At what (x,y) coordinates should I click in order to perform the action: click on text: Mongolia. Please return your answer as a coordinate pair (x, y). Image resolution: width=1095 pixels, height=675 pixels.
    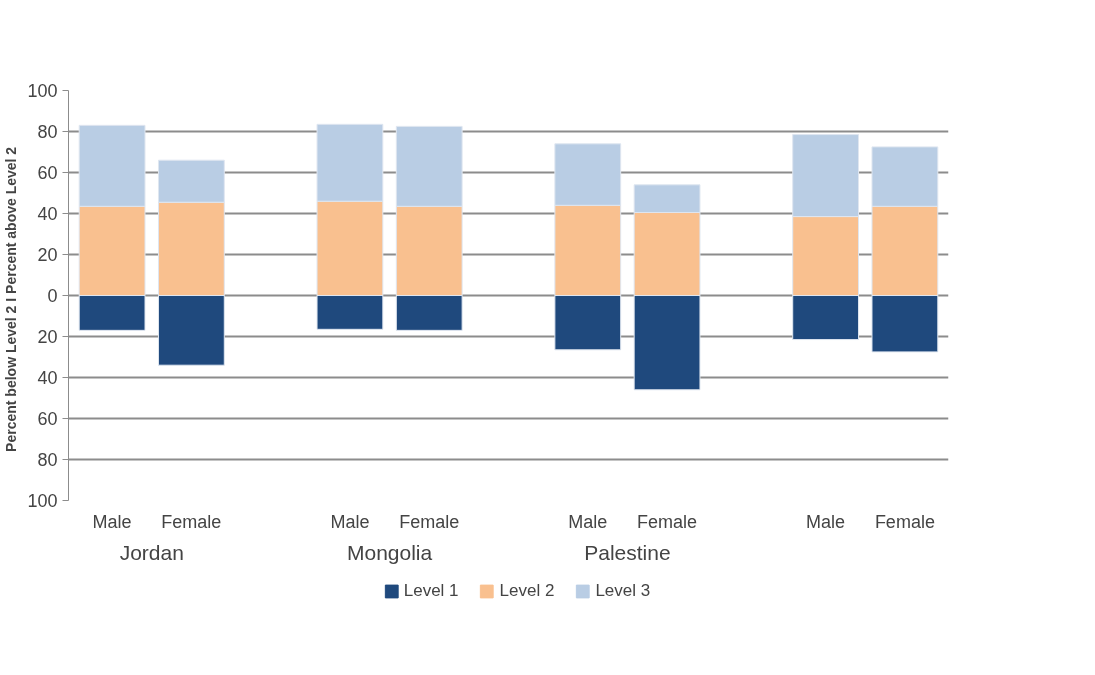
    Looking at the image, I should click on (389, 552).